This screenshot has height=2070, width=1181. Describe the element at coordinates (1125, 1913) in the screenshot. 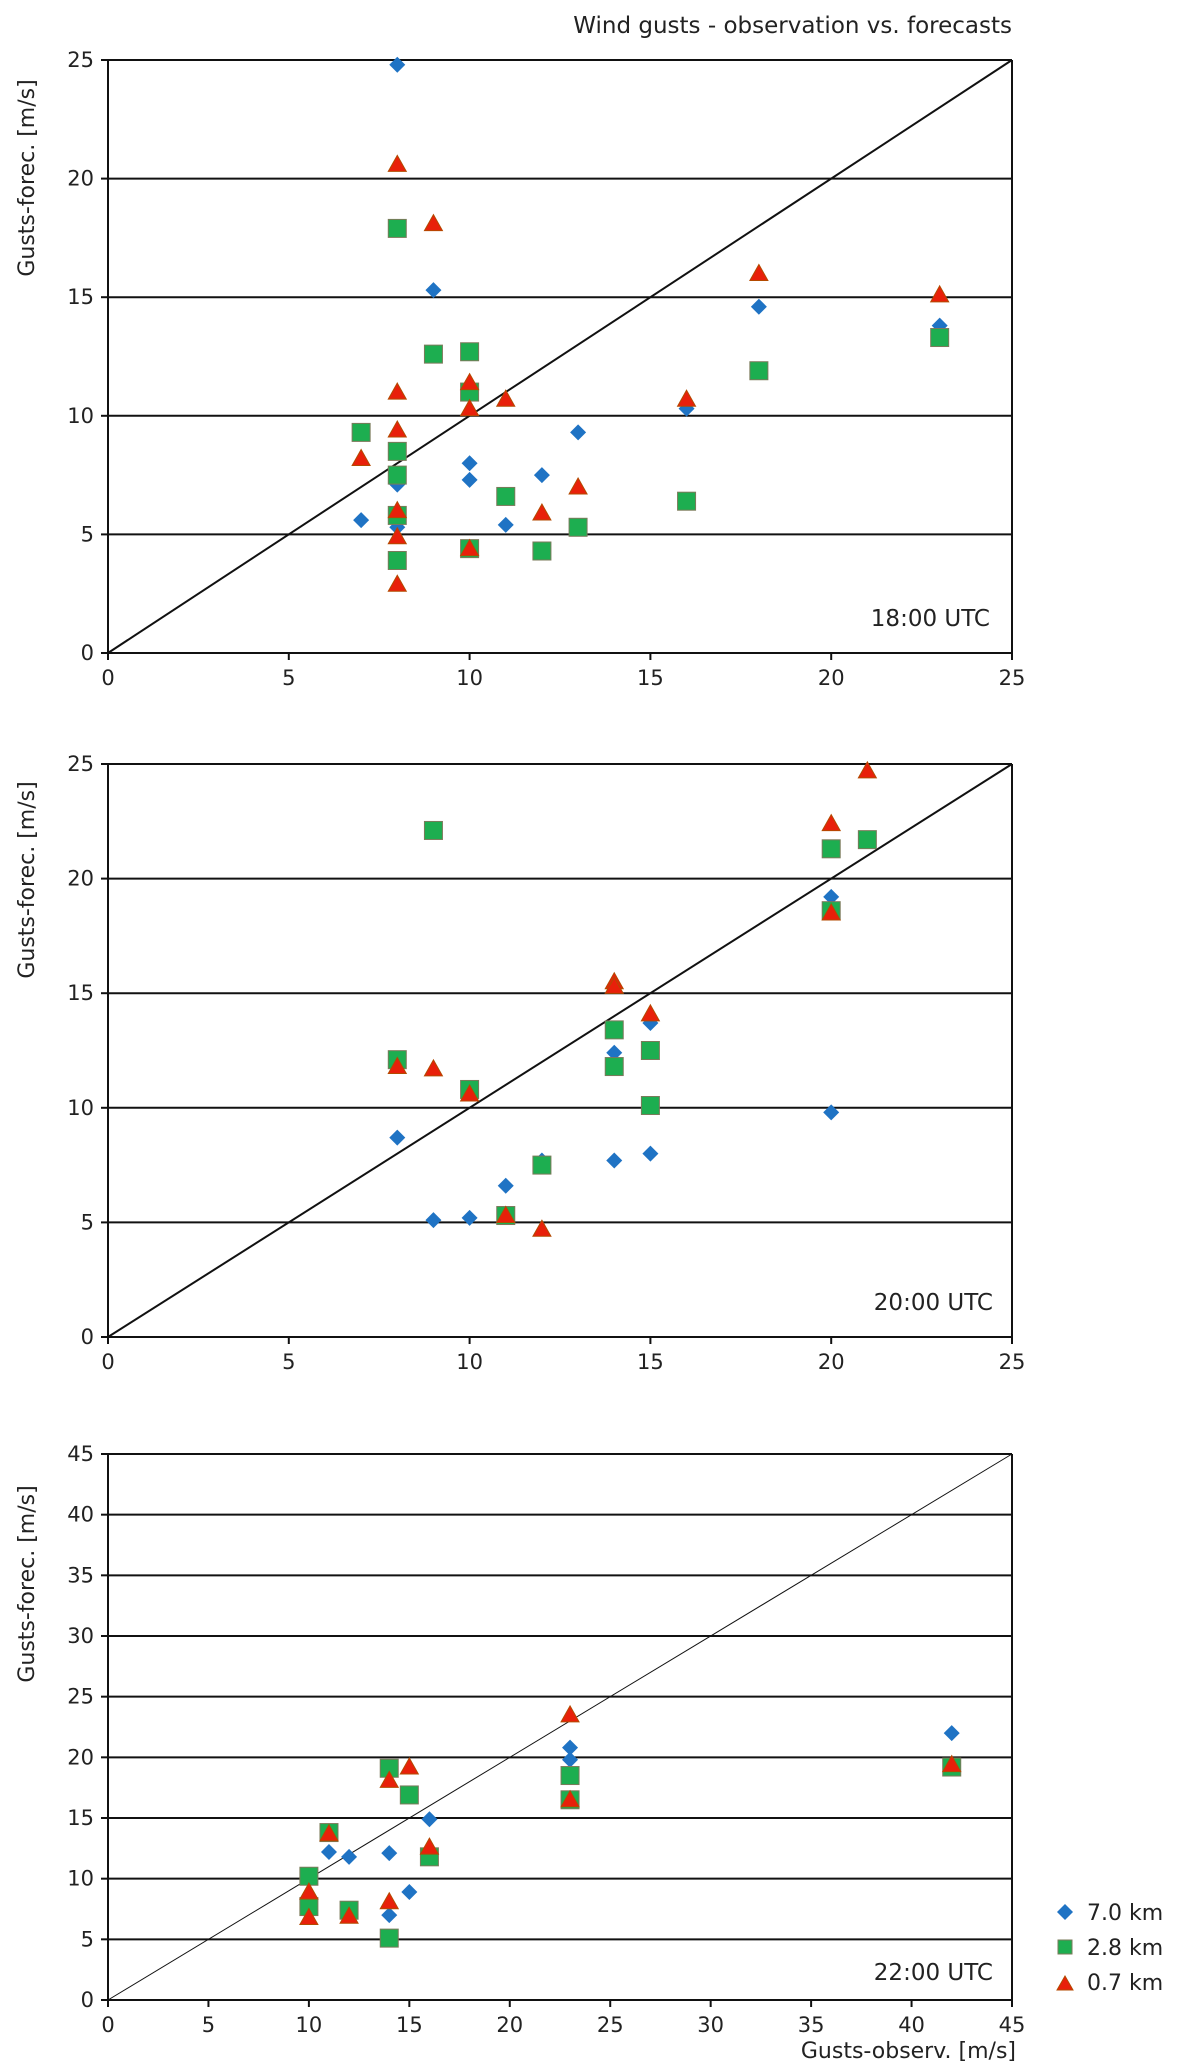

I see `legend-label: 7.0 km` at that location.